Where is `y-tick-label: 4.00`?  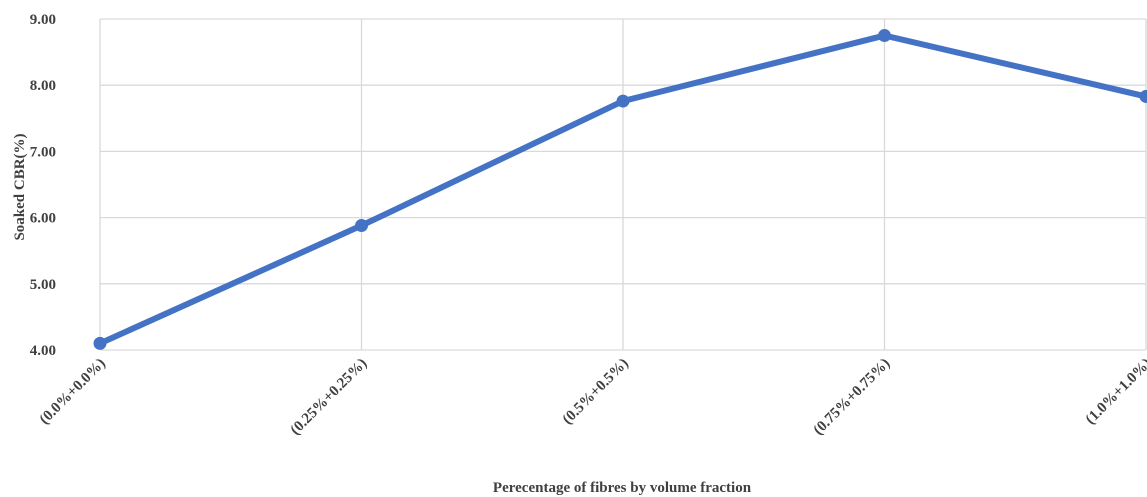 y-tick-label: 4.00 is located at coordinates (43, 351).